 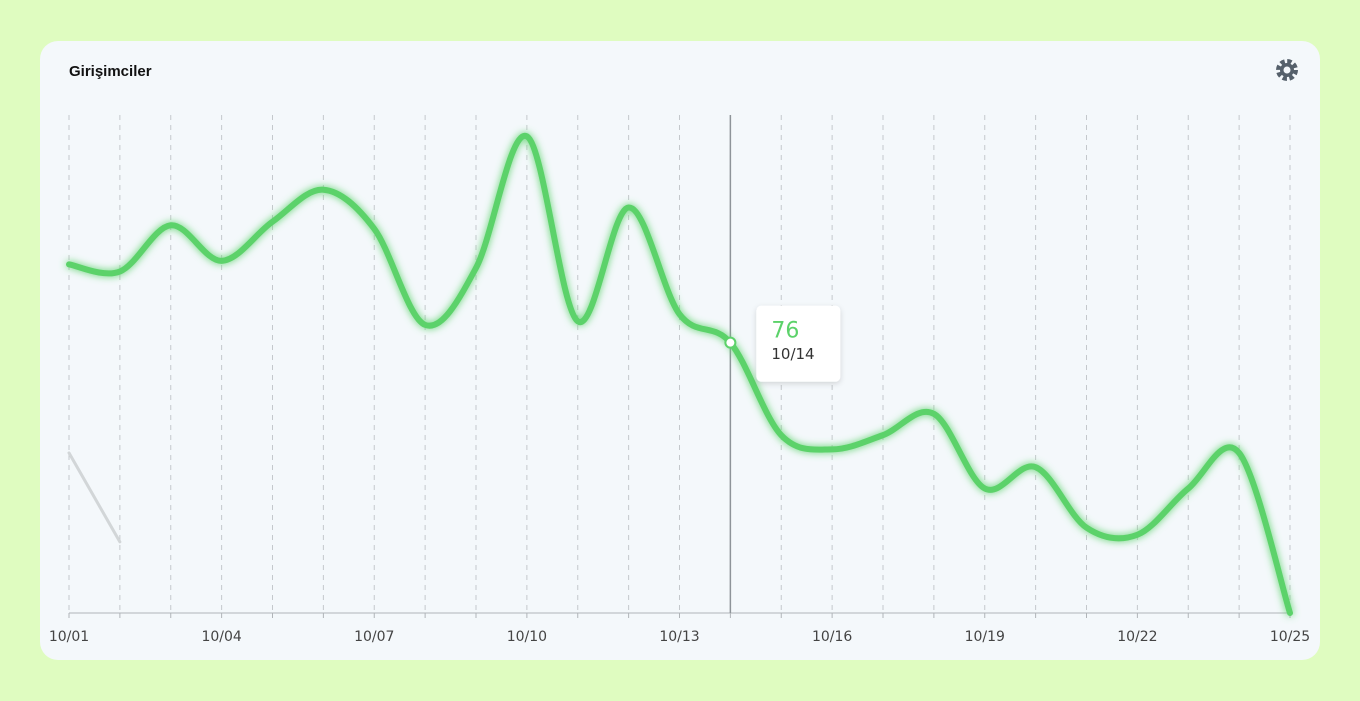 I want to click on tooltip-value: 76, so click(x=785, y=331).